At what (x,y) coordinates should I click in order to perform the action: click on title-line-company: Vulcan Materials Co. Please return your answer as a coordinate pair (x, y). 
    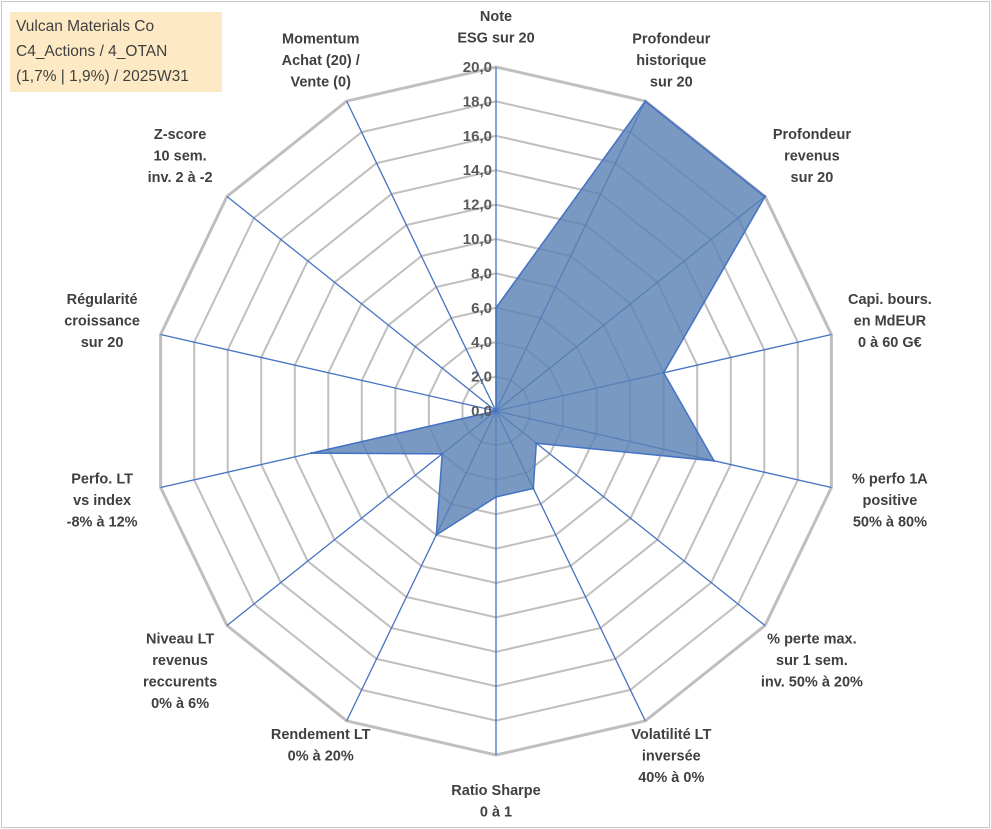
    Looking at the image, I should click on (85, 26).